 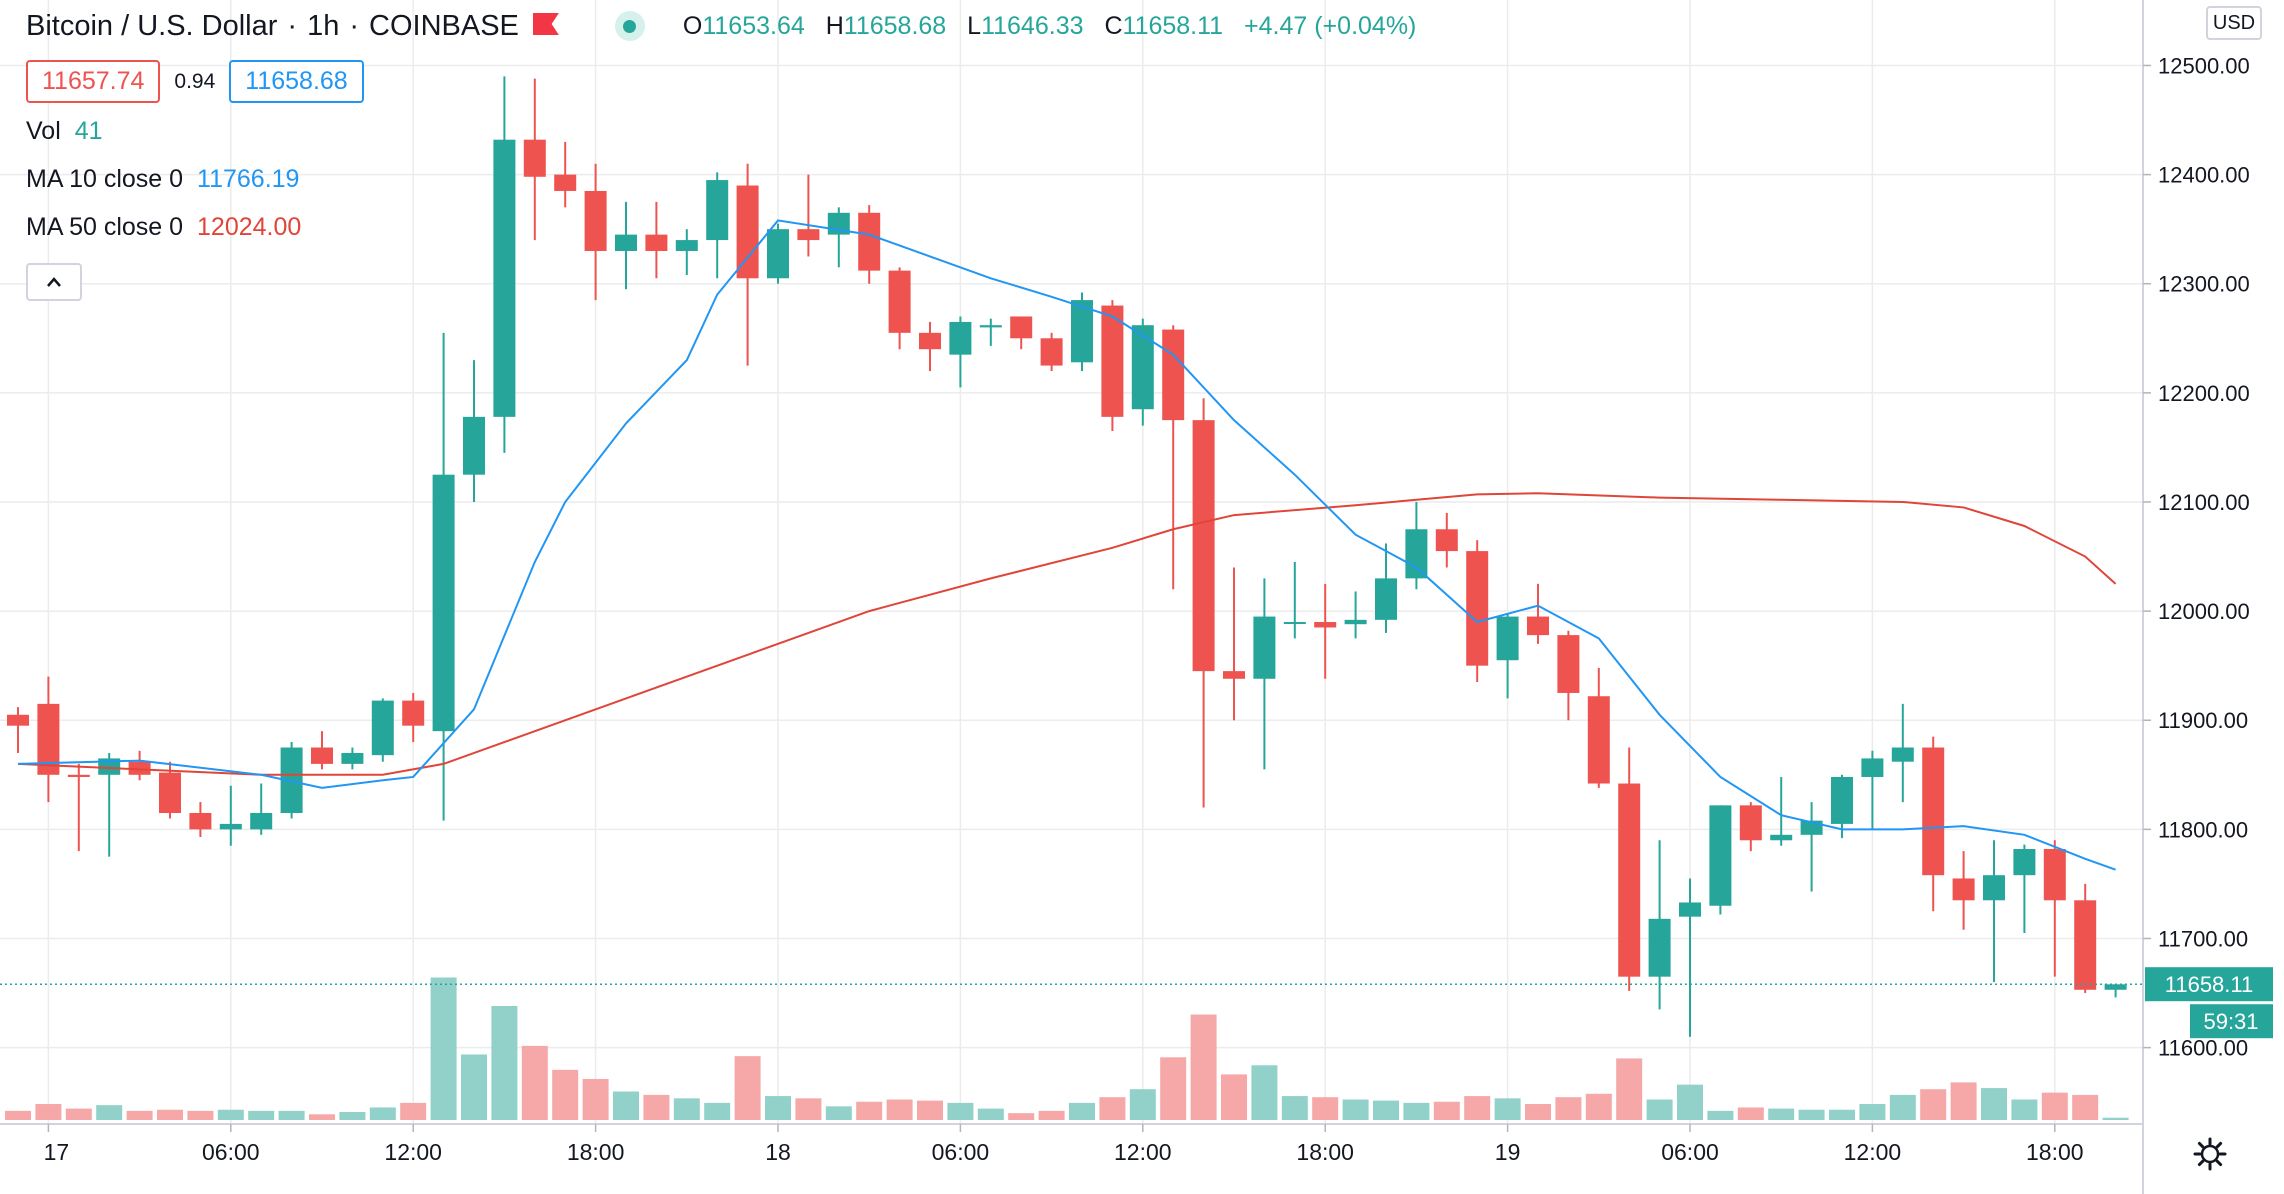 What do you see at coordinates (296, 81) in the screenshot?
I see `buy-price-button: 11658.68` at bounding box center [296, 81].